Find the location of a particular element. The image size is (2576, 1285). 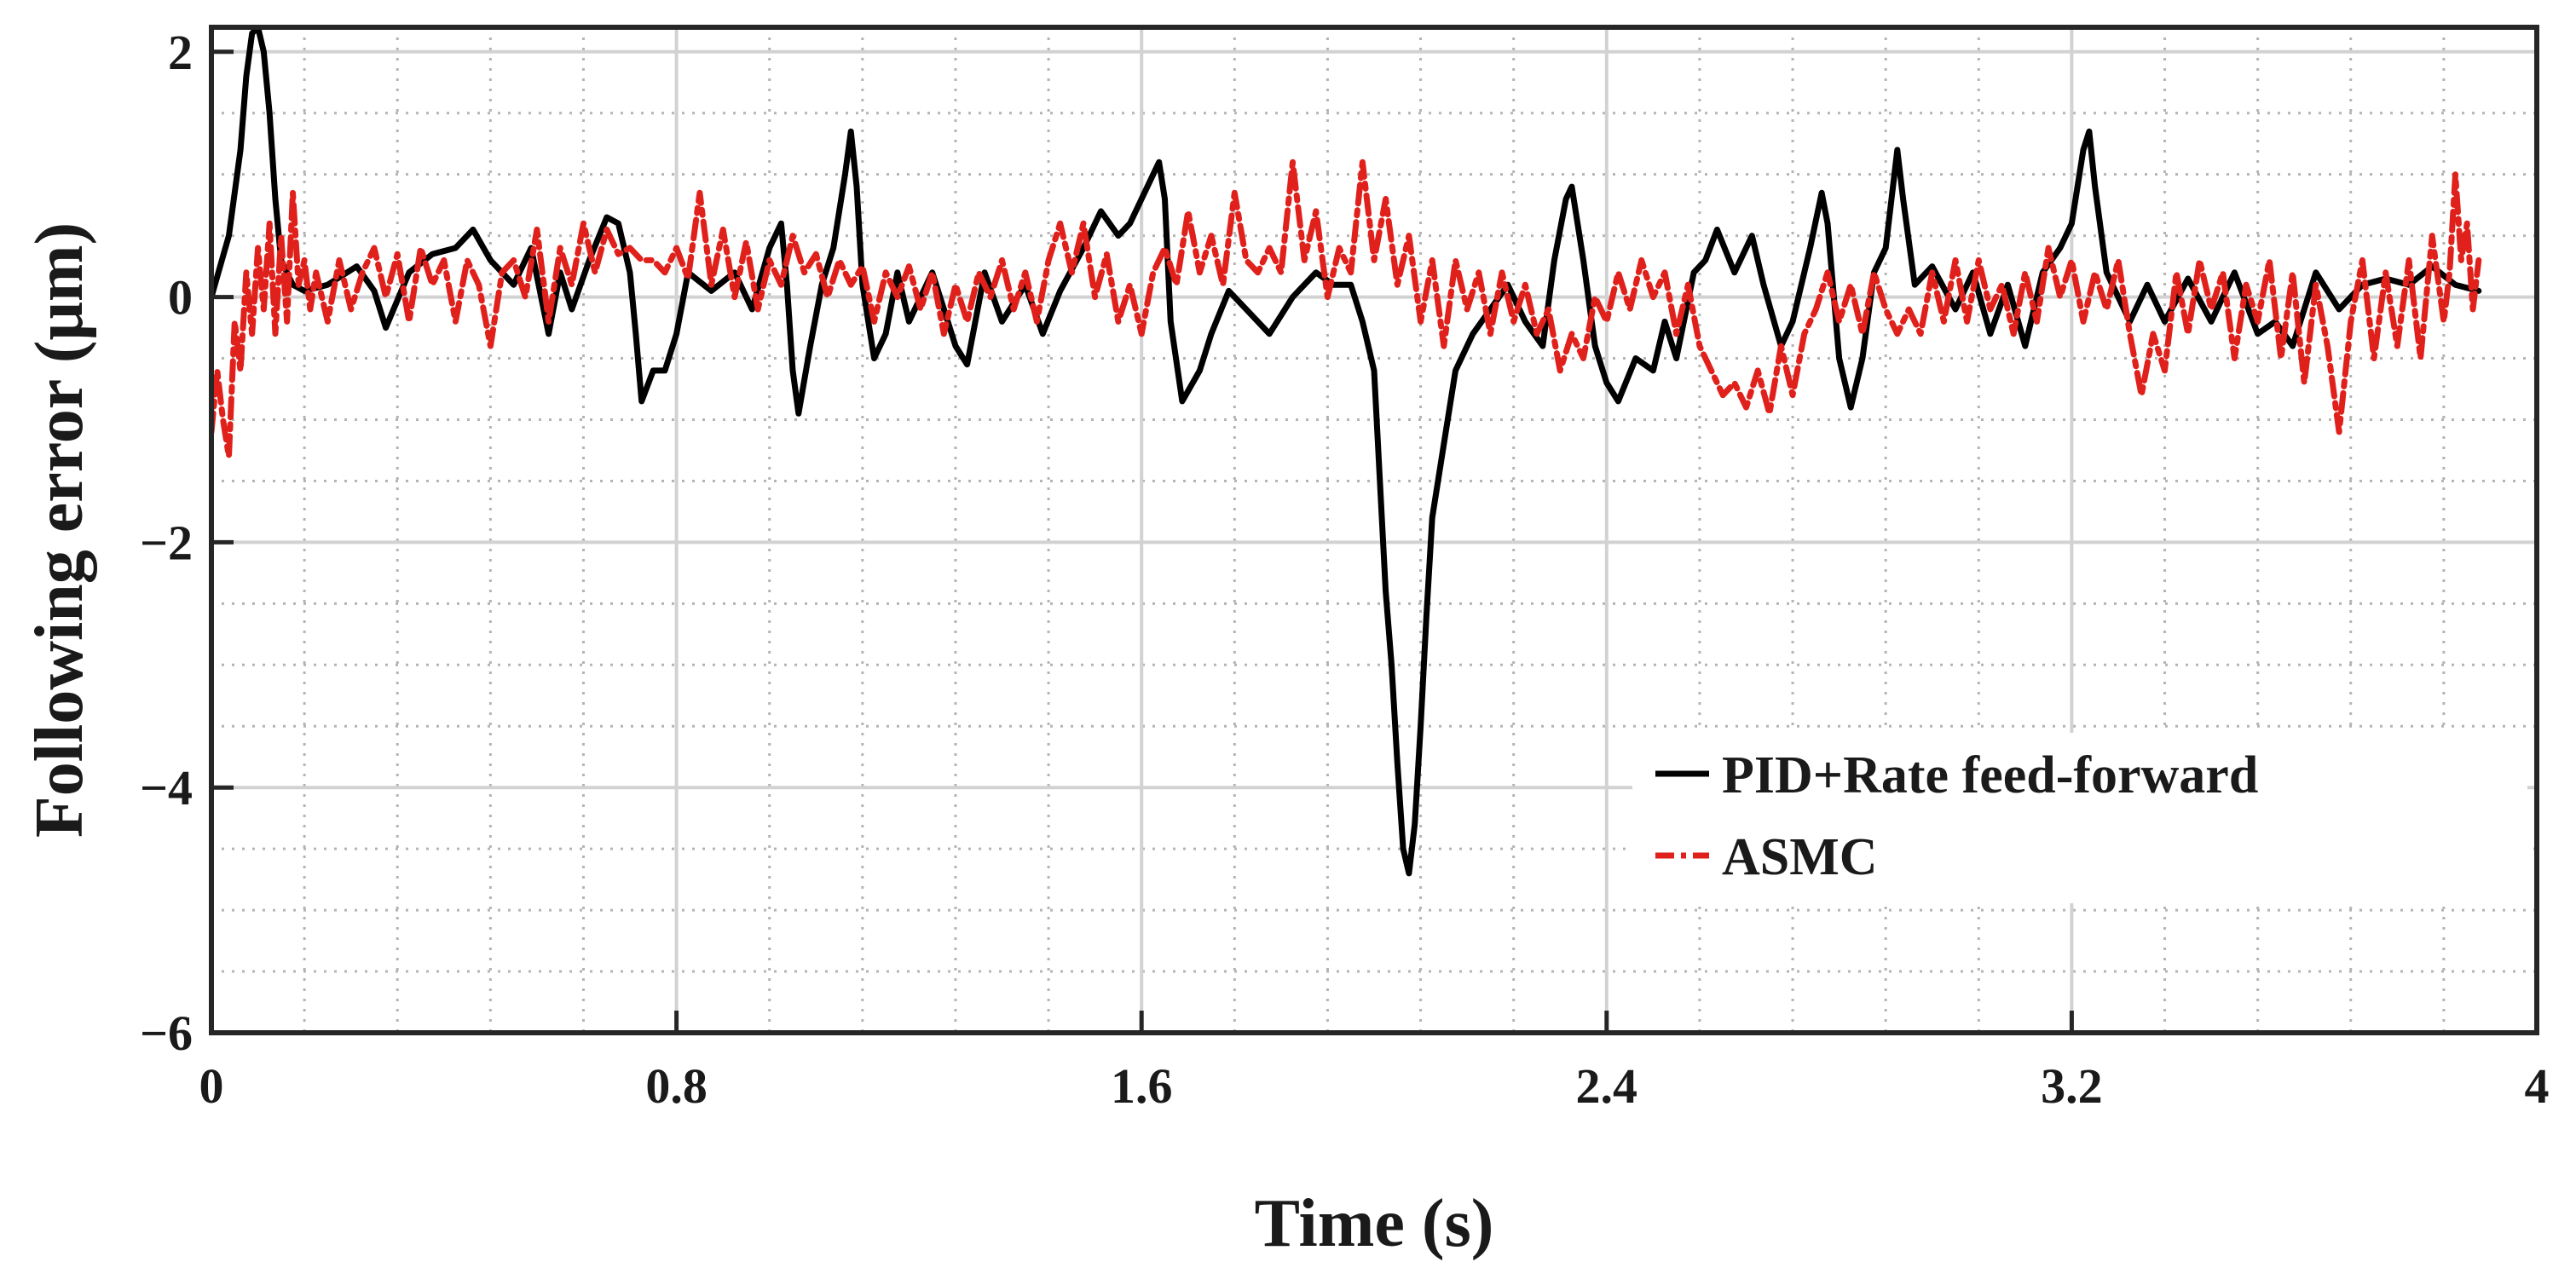

legend-background is located at coordinates (2079, 818).